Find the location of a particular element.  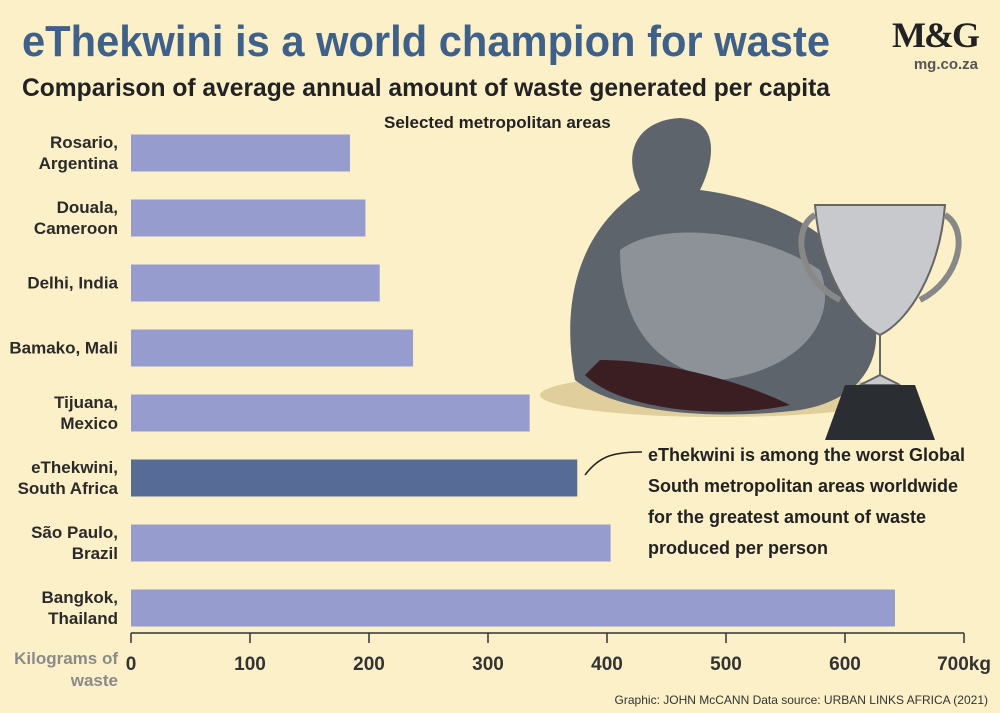

y-tick-label: Tijuana, Mexico is located at coordinates (86, 413).